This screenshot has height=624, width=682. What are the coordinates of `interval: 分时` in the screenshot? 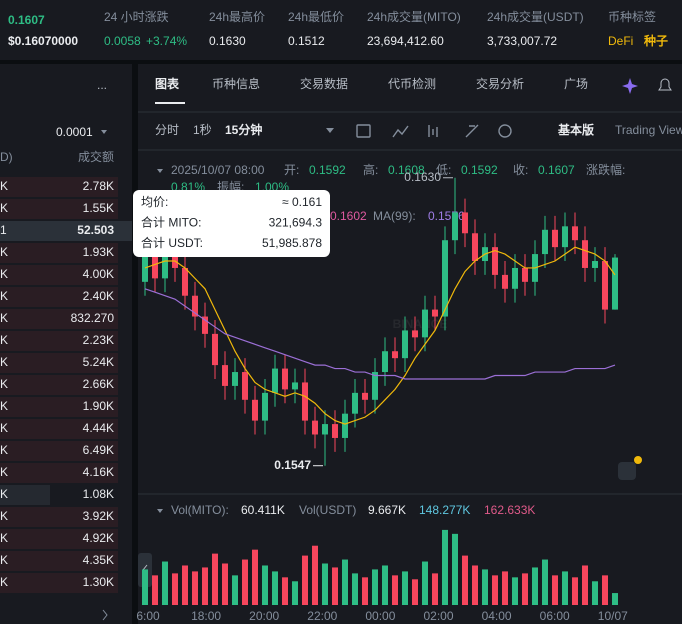 It's located at (167, 130).